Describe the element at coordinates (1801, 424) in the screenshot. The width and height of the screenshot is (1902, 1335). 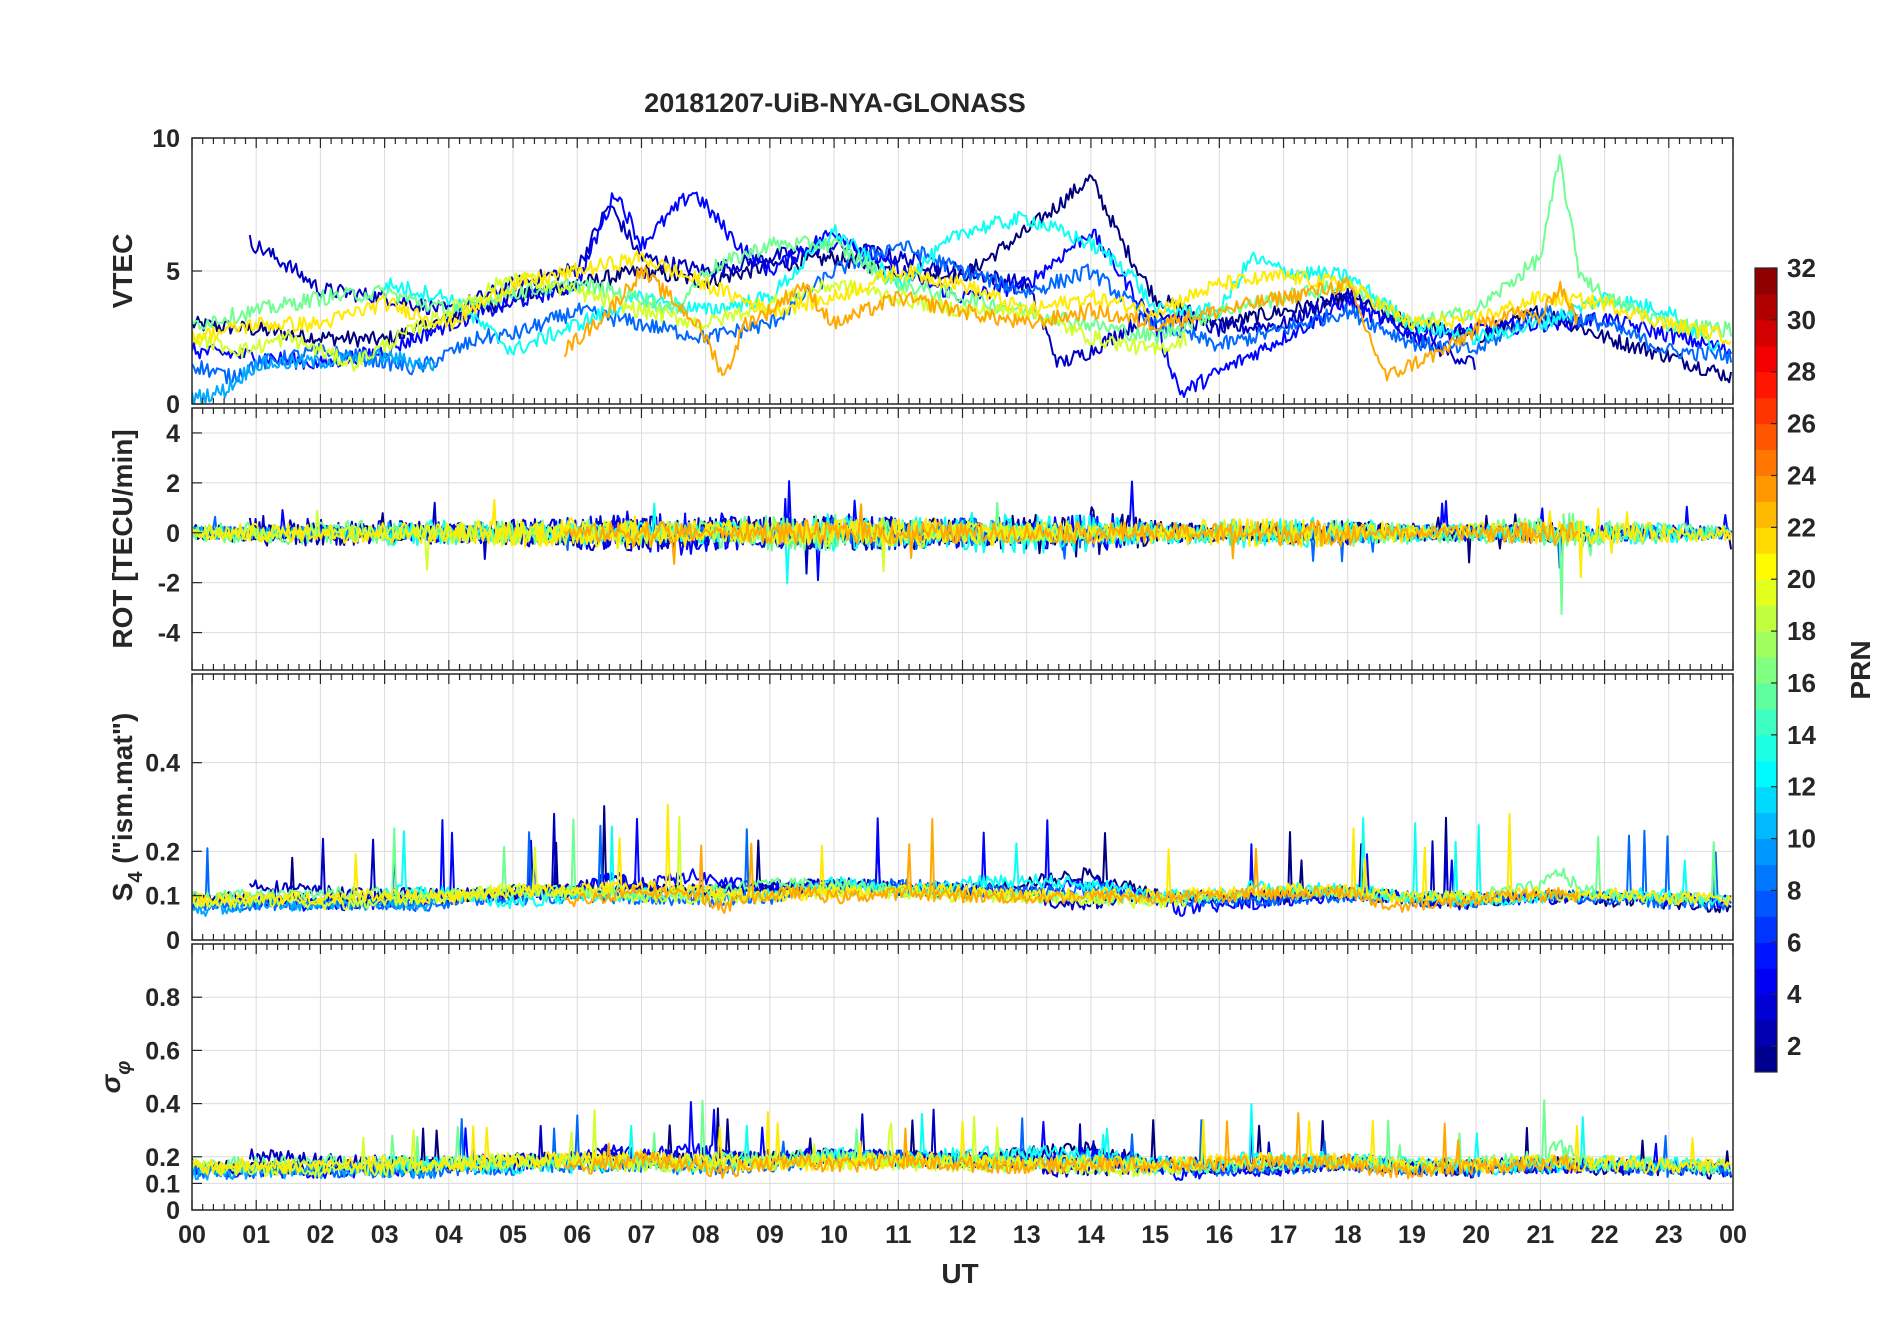
I see `colorbar-tick-label: 26` at that location.